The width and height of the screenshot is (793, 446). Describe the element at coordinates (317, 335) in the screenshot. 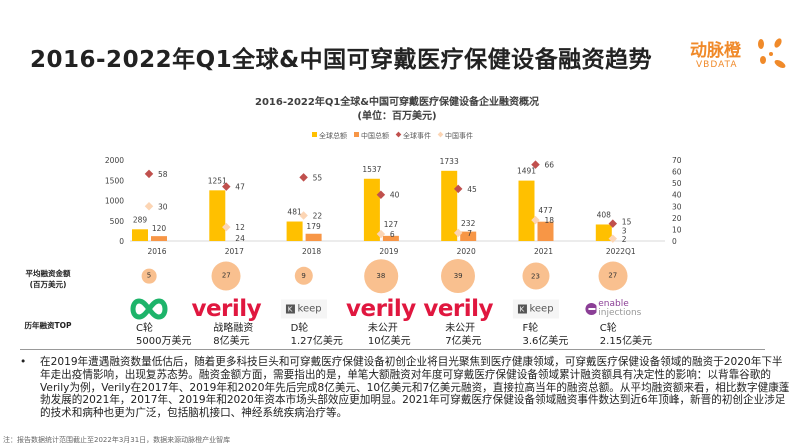

I see `top-deal-info: D轮 1.27亿美元` at that location.